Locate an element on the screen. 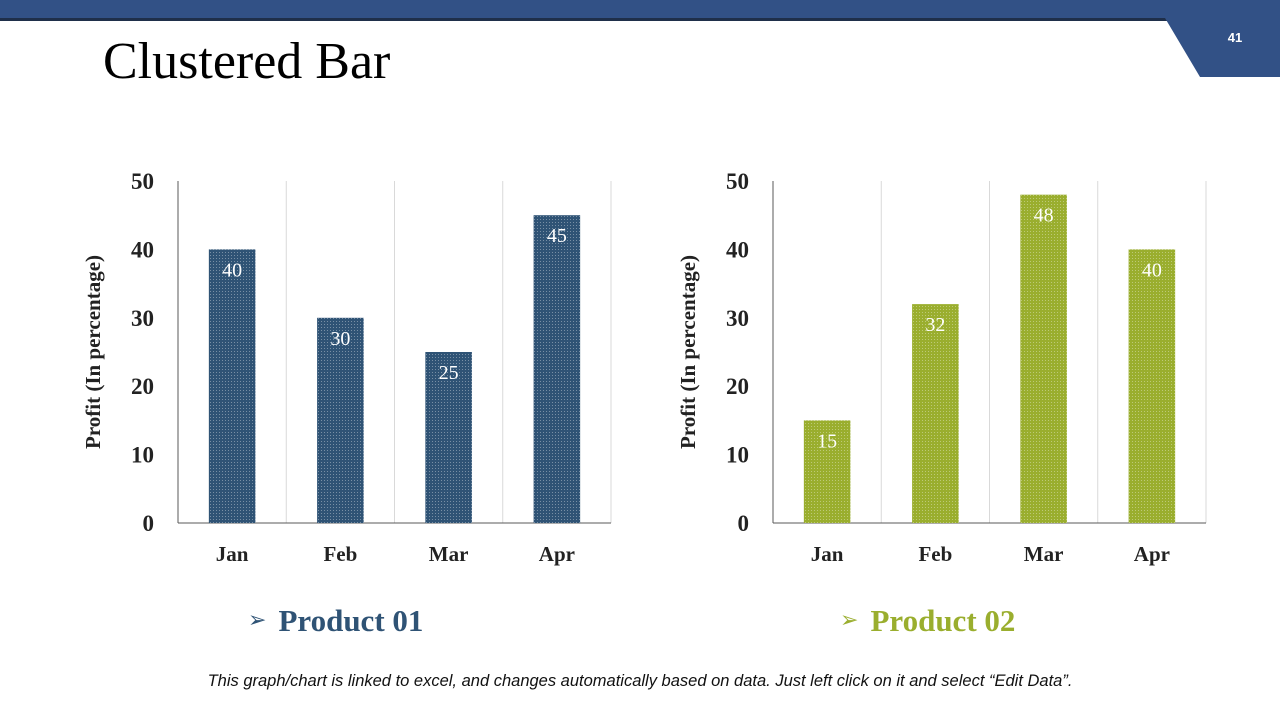  slide-number-tab is located at coordinates (1222, 47).